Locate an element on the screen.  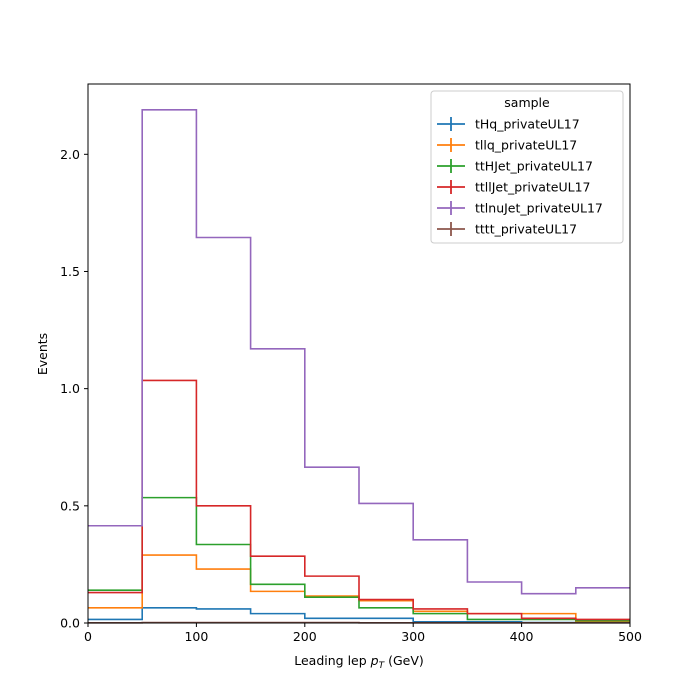
x-tick-label: 0 is located at coordinates (88, 636).